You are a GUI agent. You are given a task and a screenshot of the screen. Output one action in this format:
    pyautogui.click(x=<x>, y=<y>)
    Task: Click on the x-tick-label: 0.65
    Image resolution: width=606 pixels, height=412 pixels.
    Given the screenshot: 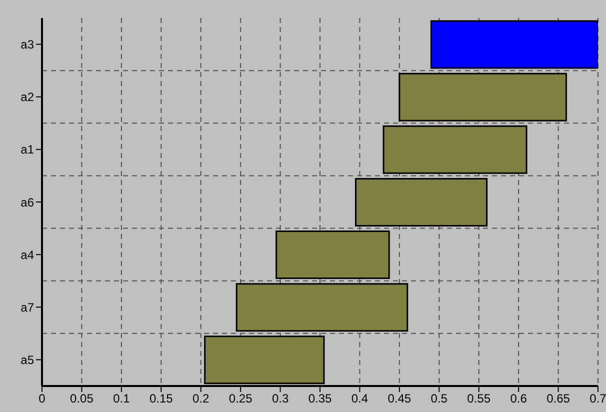 What is the action you would take?
    pyautogui.click(x=558, y=399)
    